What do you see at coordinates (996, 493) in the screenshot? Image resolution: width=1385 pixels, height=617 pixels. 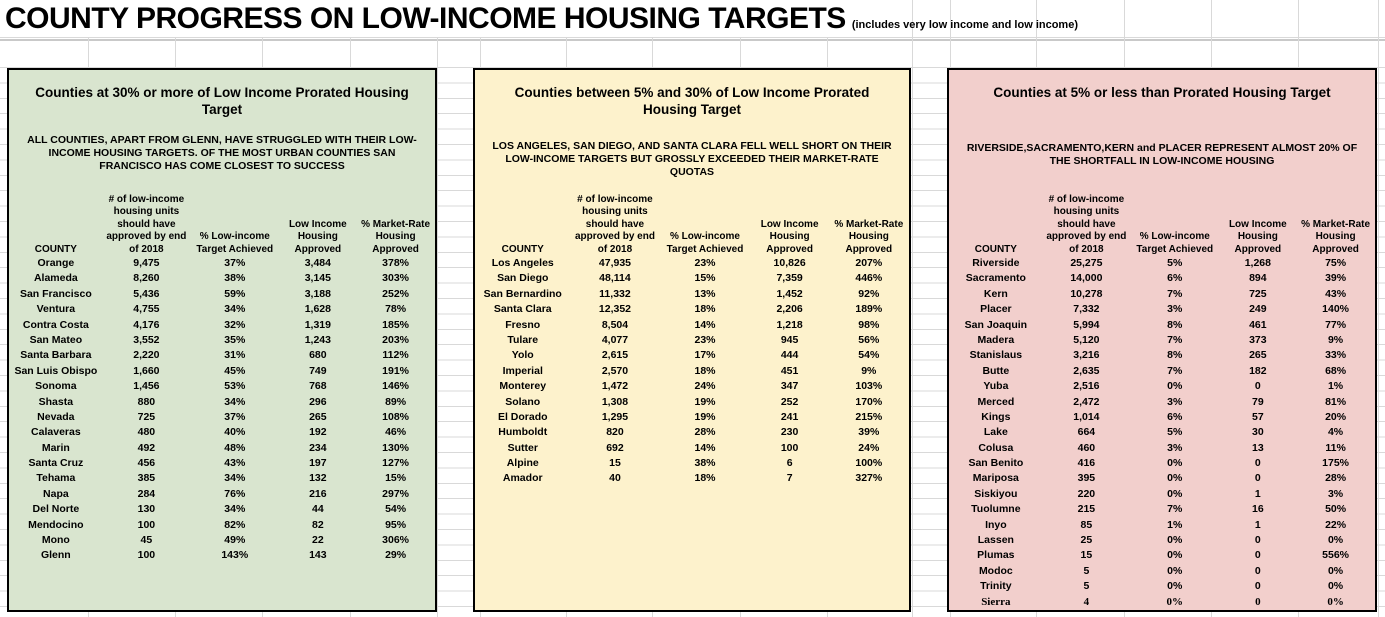 I see `county-cell: Siskiyou` at bounding box center [996, 493].